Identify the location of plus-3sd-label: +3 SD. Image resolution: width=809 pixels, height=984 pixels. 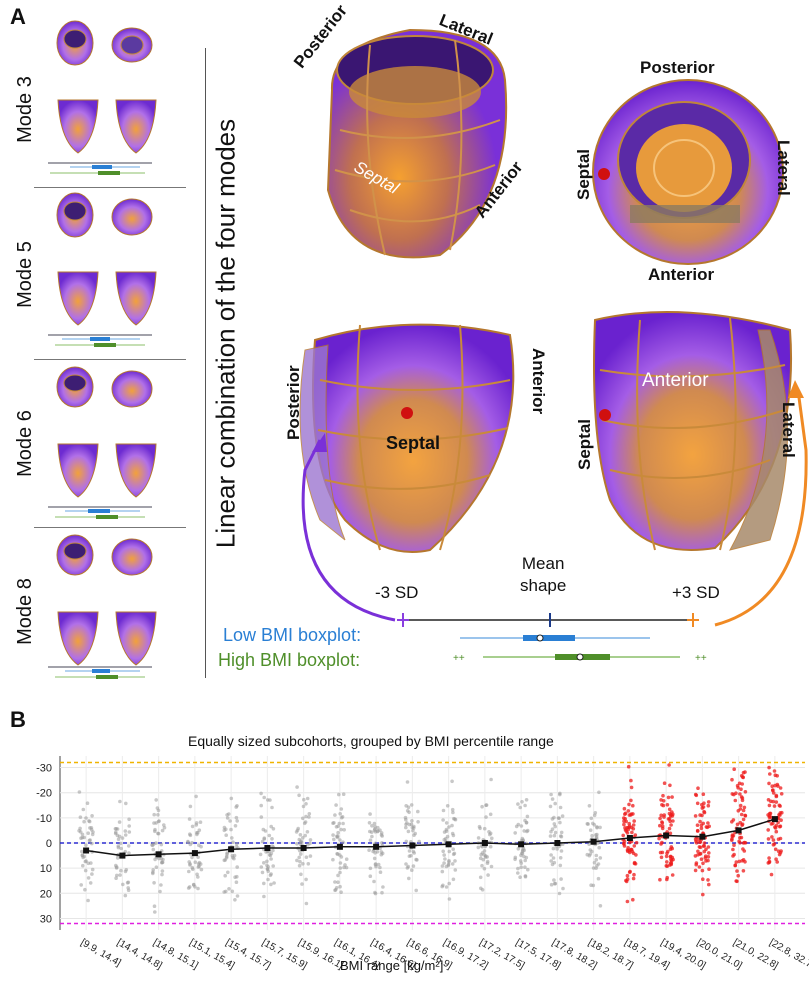
(696, 592).